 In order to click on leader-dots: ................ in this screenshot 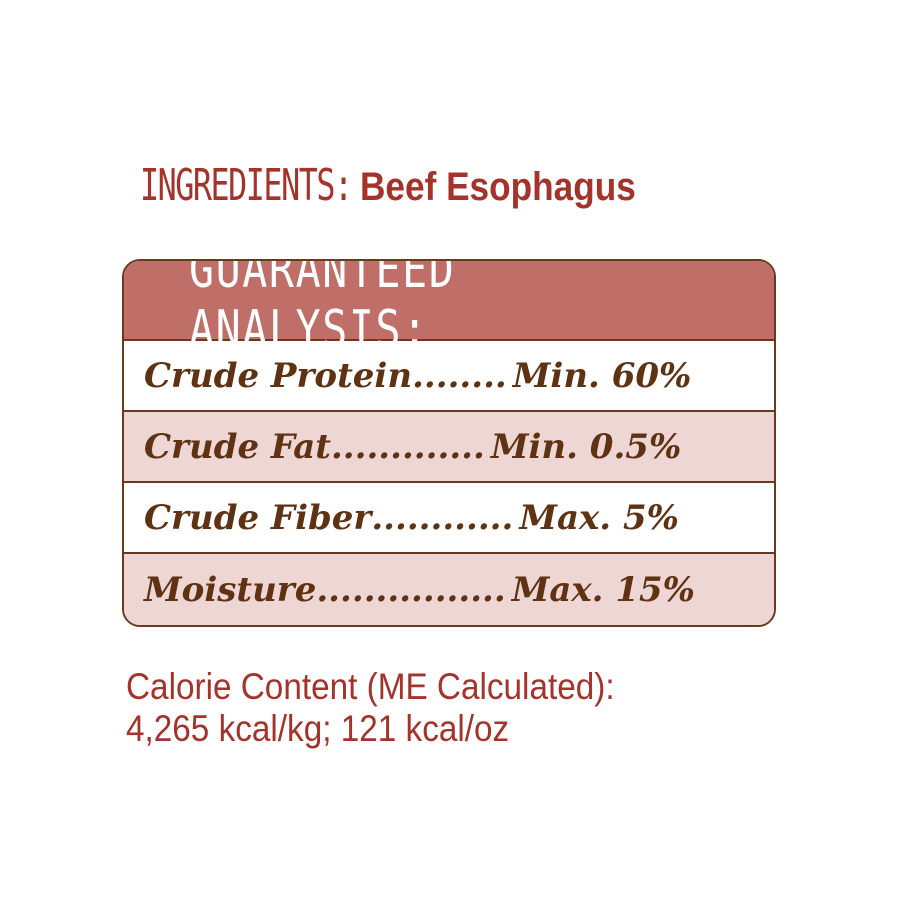, I will do `click(411, 590)`.